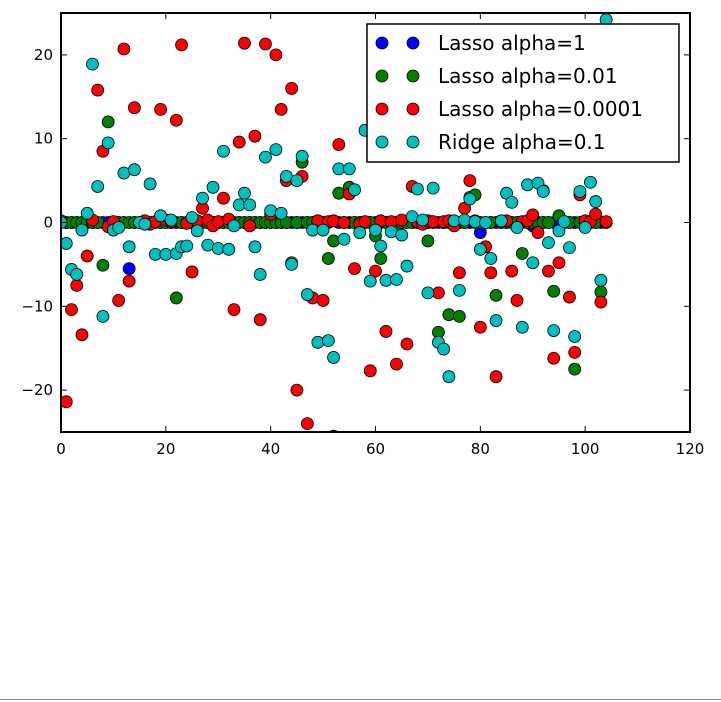  I want to click on y-tick-label: 10, so click(43, 139).